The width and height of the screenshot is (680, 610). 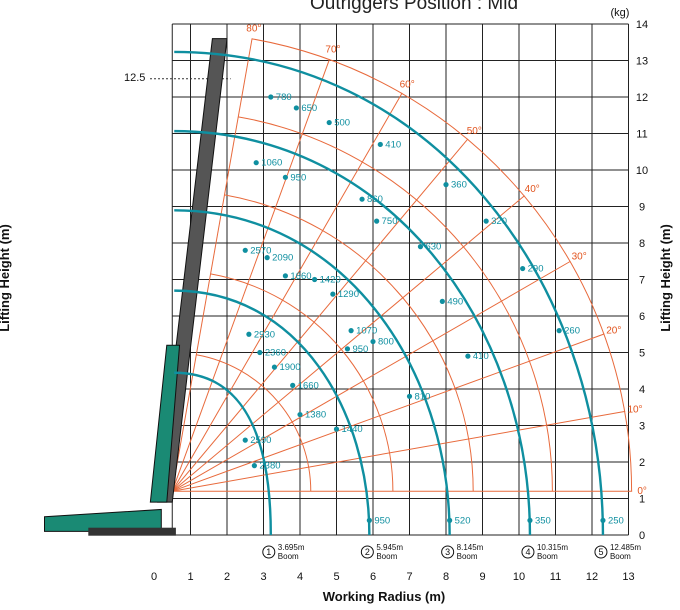 I want to click on angle-label: 80°, so click(x=253, y=28).